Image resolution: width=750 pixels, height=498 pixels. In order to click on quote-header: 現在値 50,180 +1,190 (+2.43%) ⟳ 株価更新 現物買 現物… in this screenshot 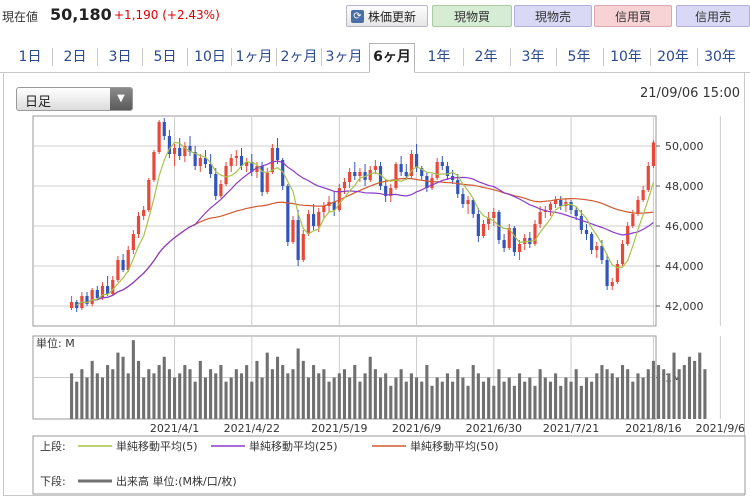, I will do `click(375, 18)`.